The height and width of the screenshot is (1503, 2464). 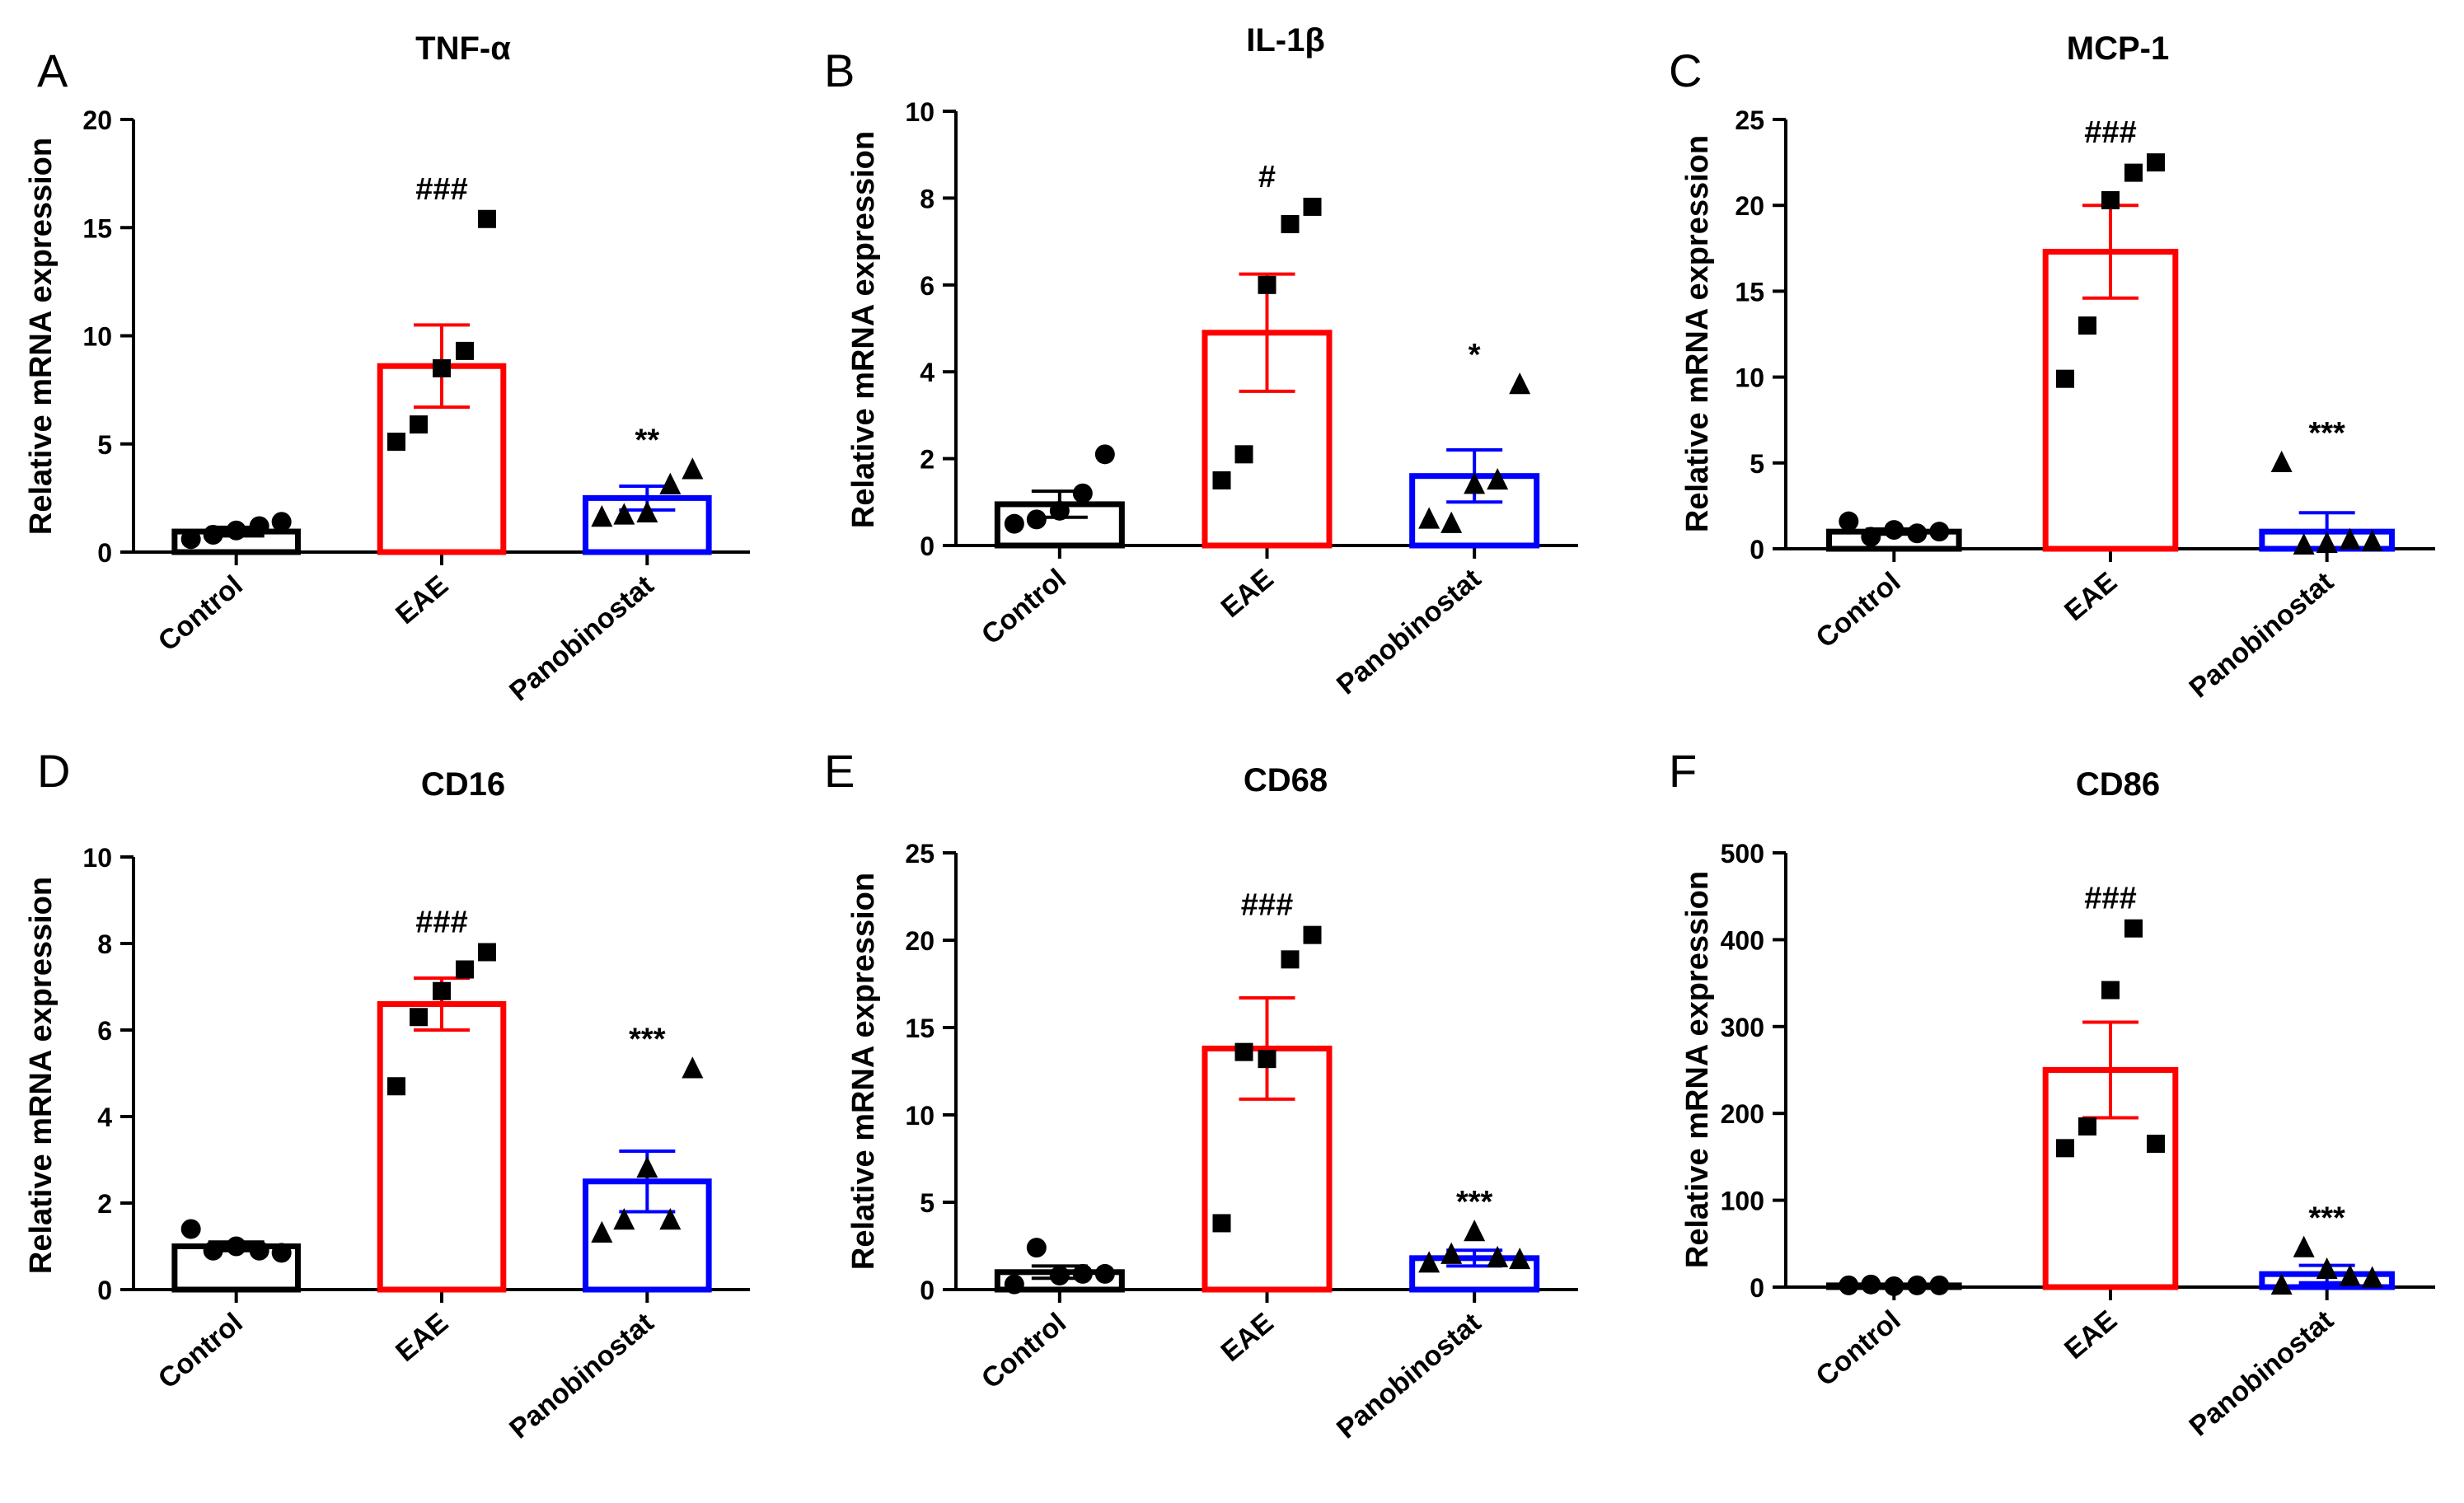 I want to click on y-tick-label: 20, so click(x=1749, y=206).